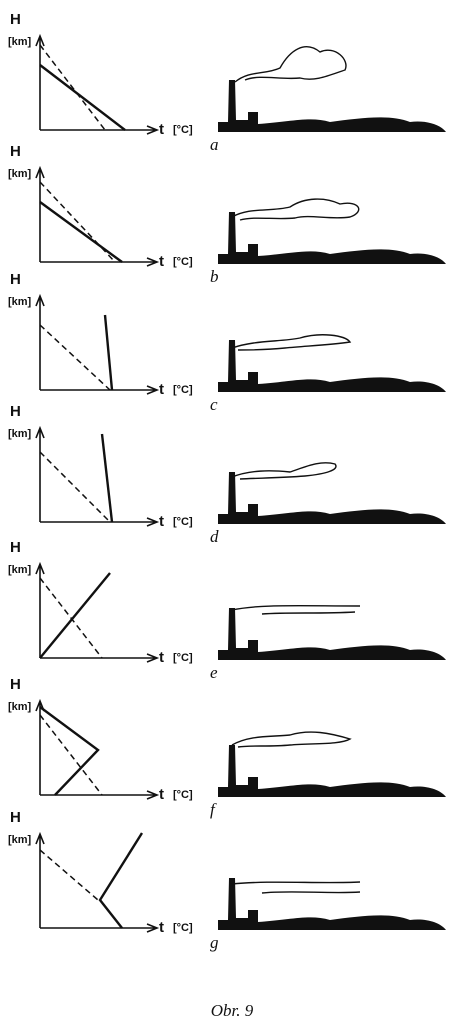 This screenshot has height=1028, width=465. What do you see at coordinates (214, 144) in the screenshot?
I see `panel-label: a` at bounding box center [214, 144].